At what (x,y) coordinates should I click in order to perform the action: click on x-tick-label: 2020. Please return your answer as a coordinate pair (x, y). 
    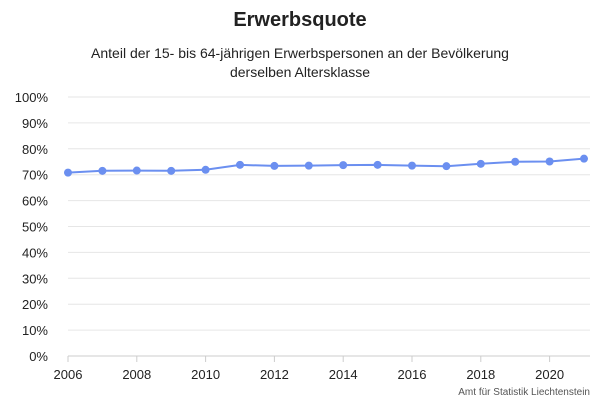
    Looking at the image, I should click on (549, 374).